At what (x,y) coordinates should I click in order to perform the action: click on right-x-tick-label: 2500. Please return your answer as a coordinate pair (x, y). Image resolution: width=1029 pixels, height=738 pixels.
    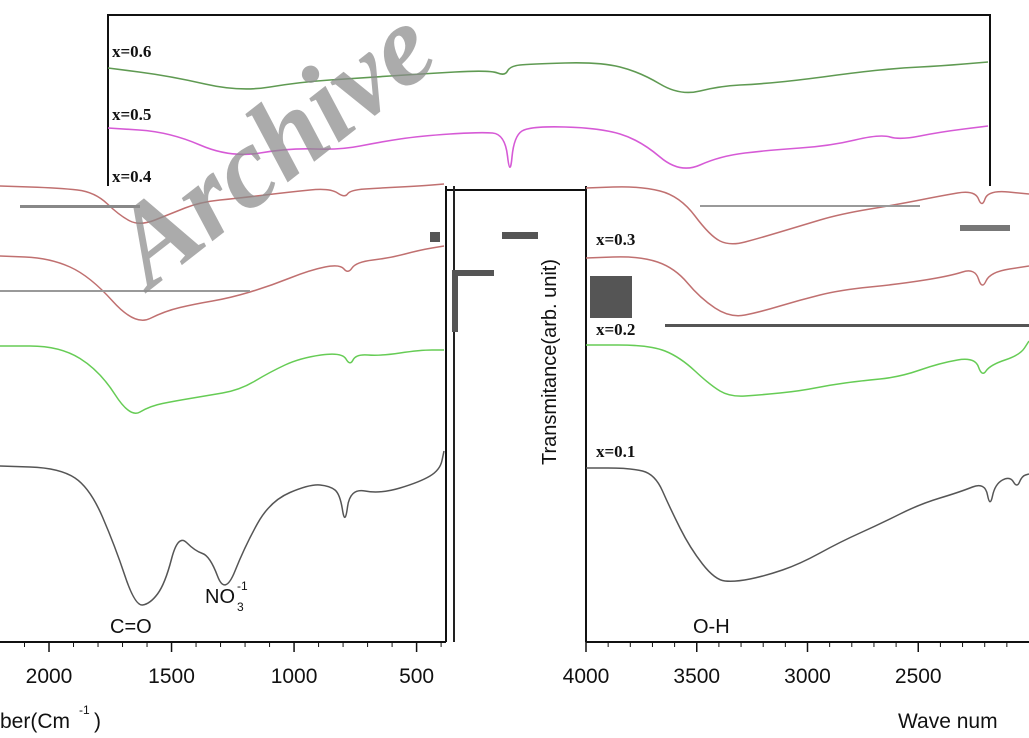
    Looking at the image, I should click on (918, 676).